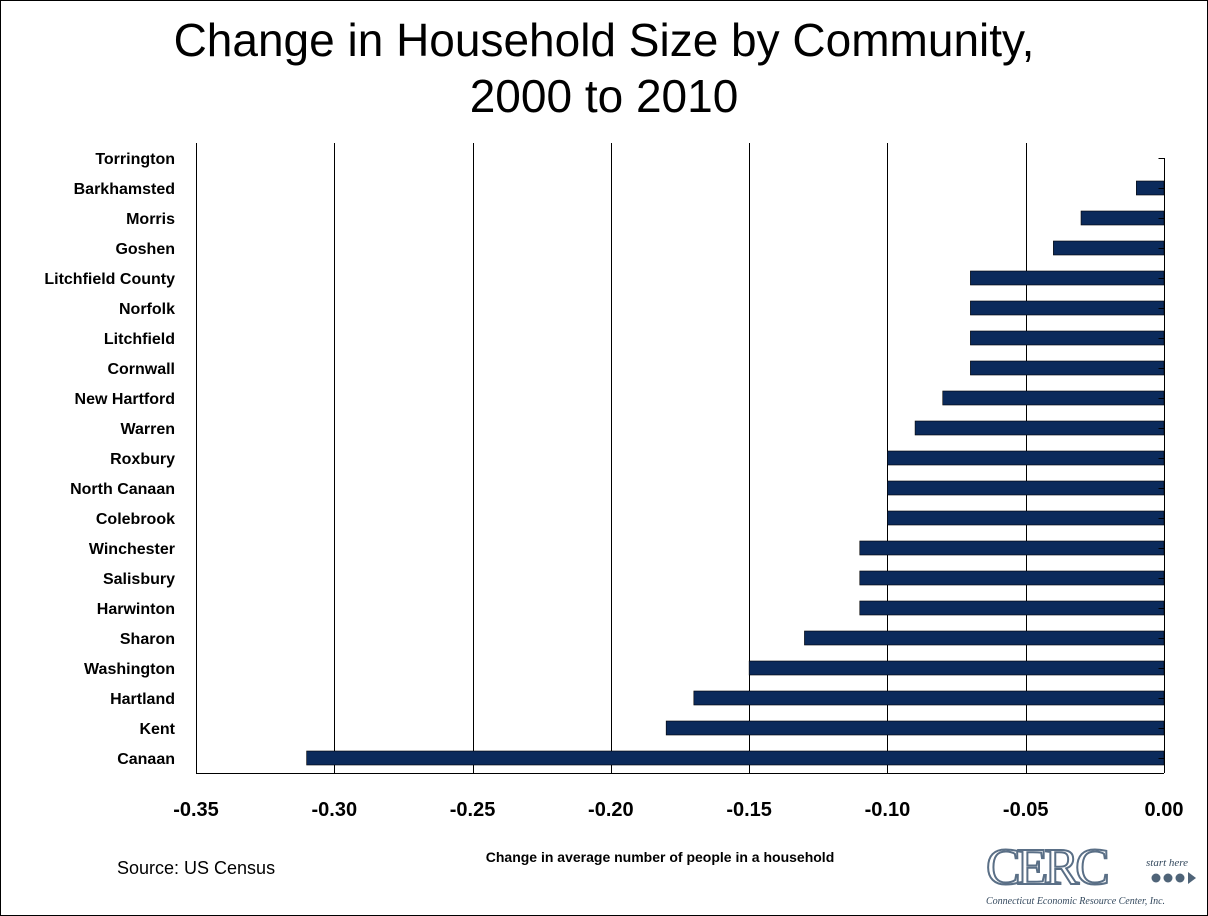  What do you see at coordinates (139, 339) in the screenshot?
I see `category-label: Litchfield` at bounding box center [139, 339].